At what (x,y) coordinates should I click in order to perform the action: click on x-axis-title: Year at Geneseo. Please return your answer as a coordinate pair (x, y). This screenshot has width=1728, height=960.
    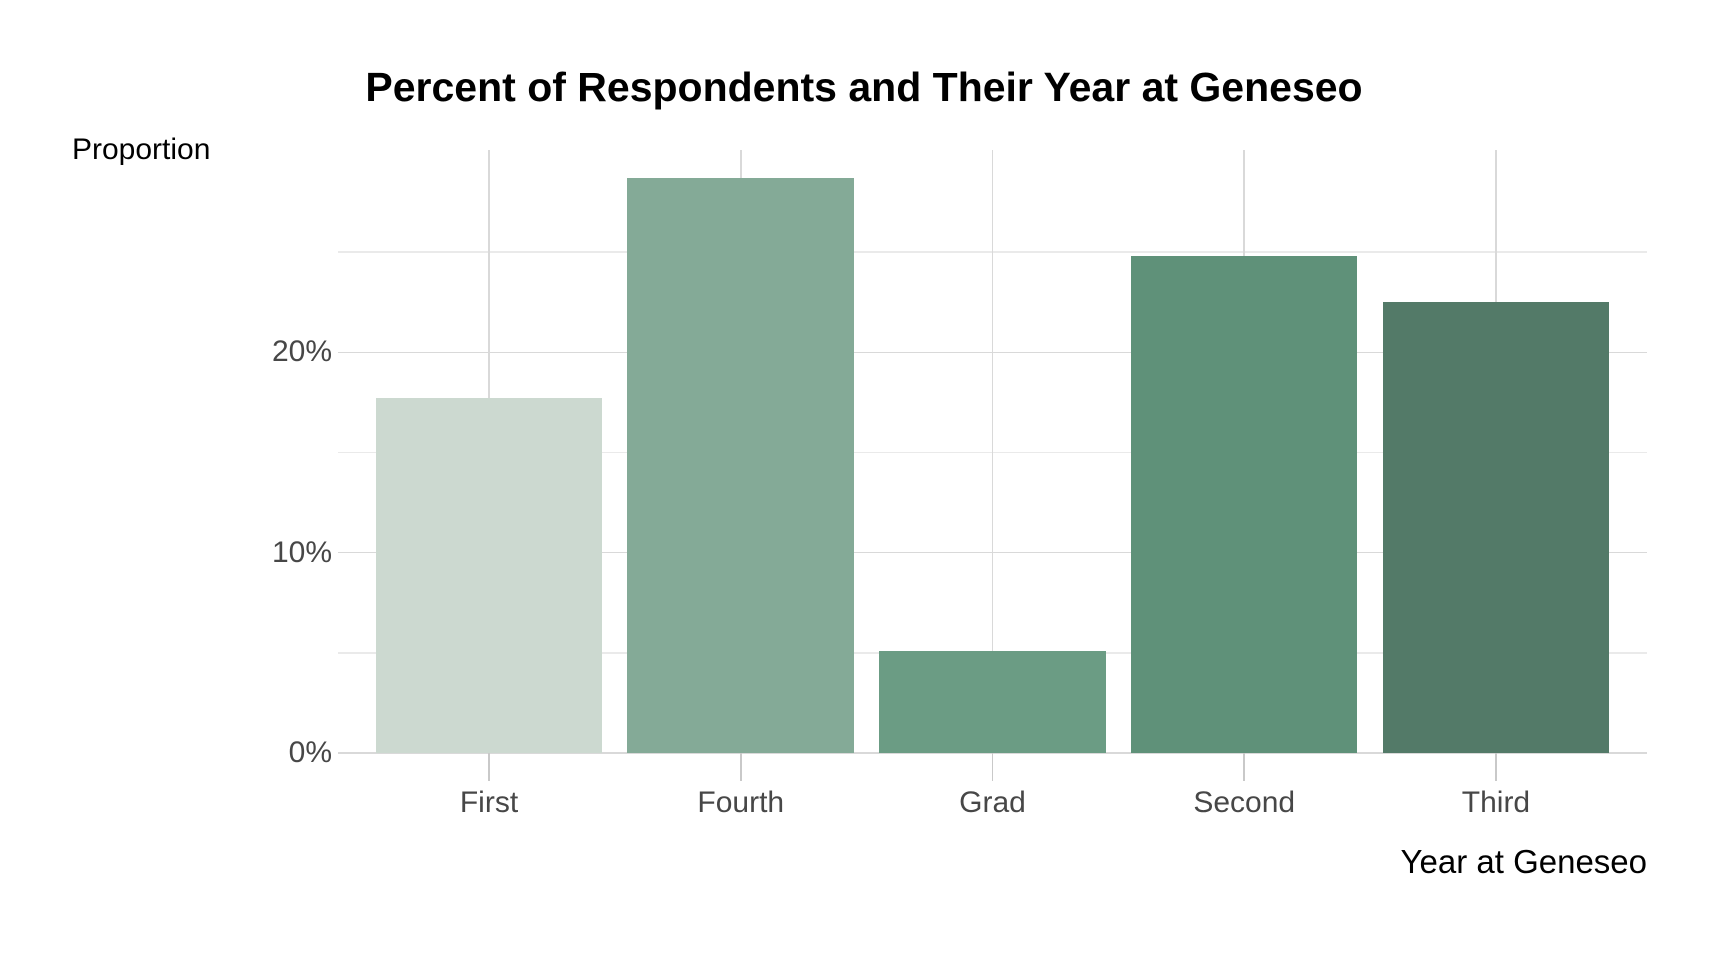
    Looking at the image, I should click on (1523, 861).